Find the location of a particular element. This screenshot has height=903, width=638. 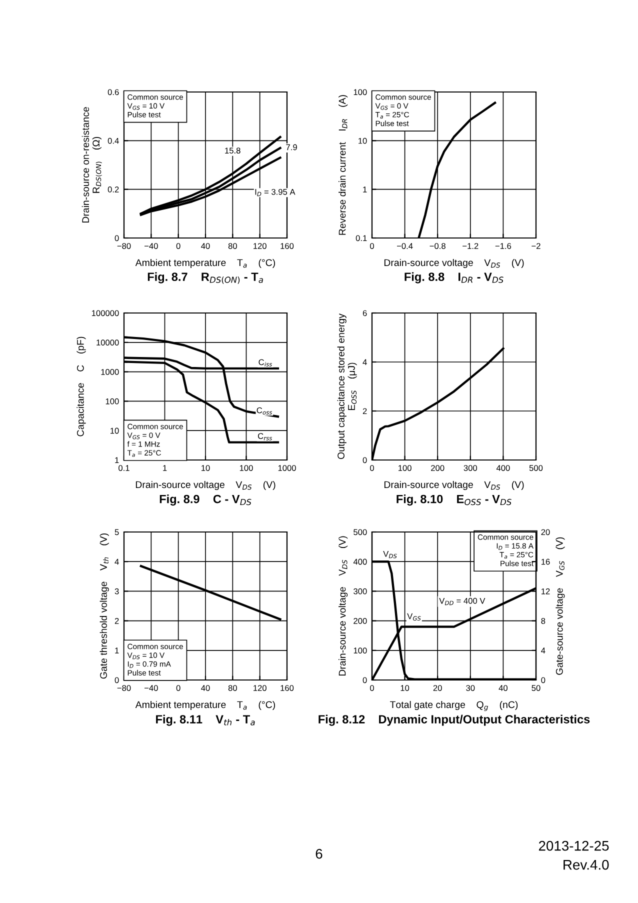

y2-tick-label: 0 is located at coordinates (543, 680).